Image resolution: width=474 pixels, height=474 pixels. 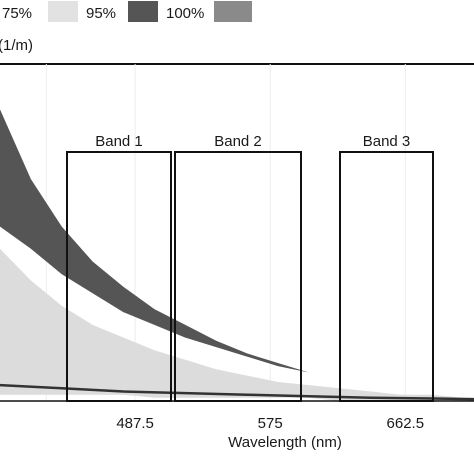 I want to click on x-ticks: 487.5 575 662.5, so click(x=270, y=423).